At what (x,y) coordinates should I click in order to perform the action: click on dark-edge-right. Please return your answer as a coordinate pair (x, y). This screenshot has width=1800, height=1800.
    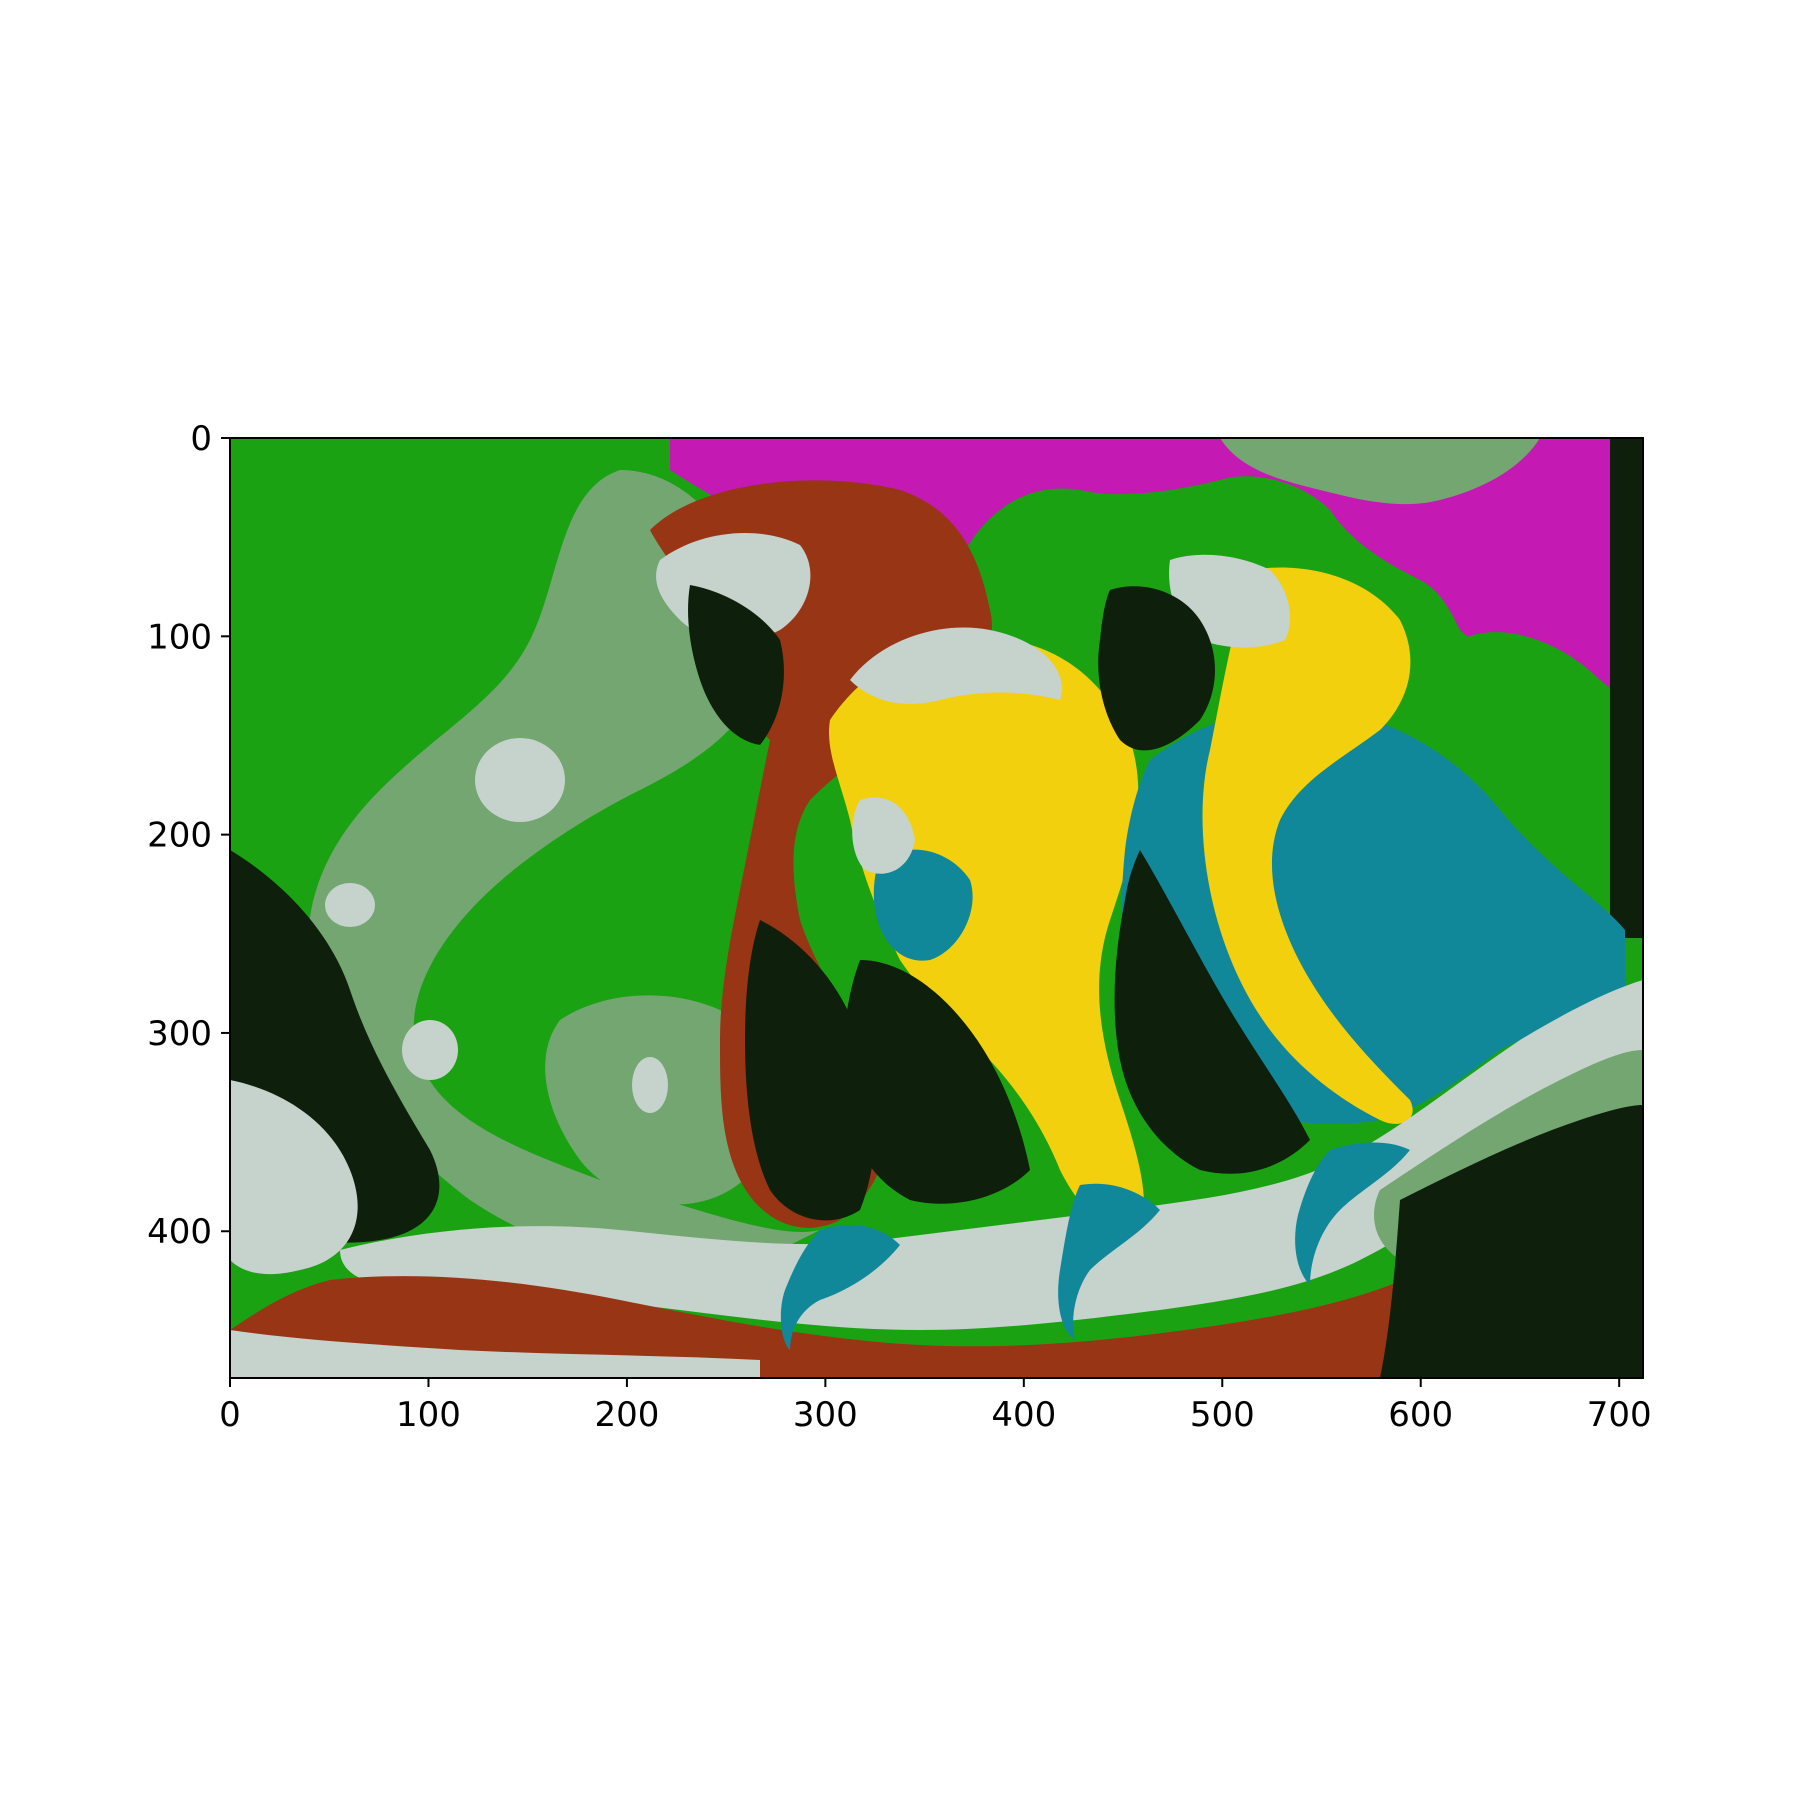
    Looking at the image, I should click on (1626, 688).